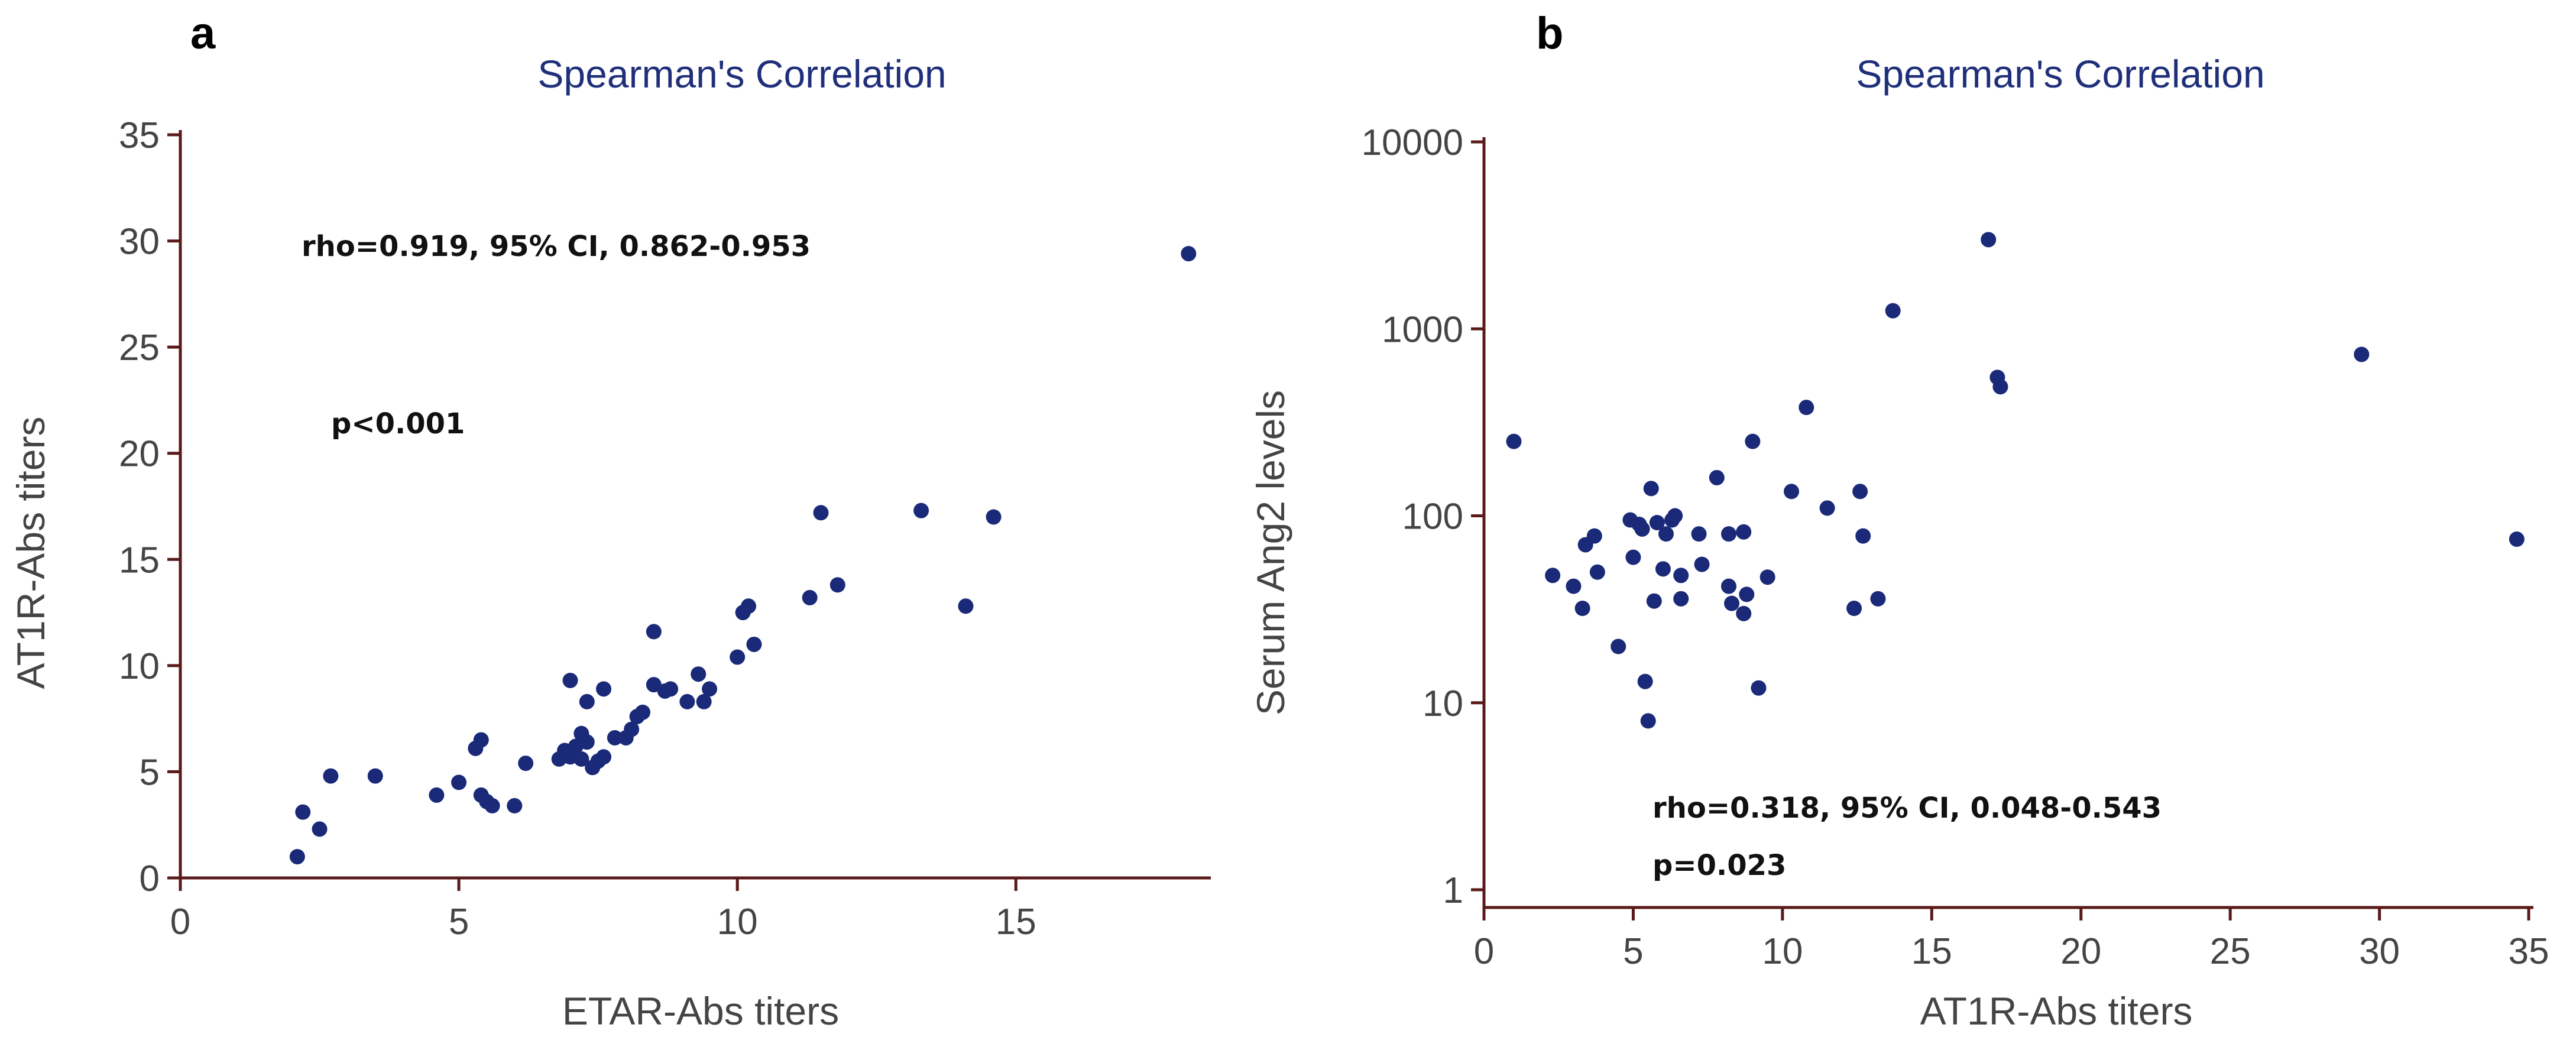 The height and width of the screenshot is (1047, 2576). Describe the element at coordinates (459, 922) in the screenshot. I see `a-x-tick-label: 5` at that location.